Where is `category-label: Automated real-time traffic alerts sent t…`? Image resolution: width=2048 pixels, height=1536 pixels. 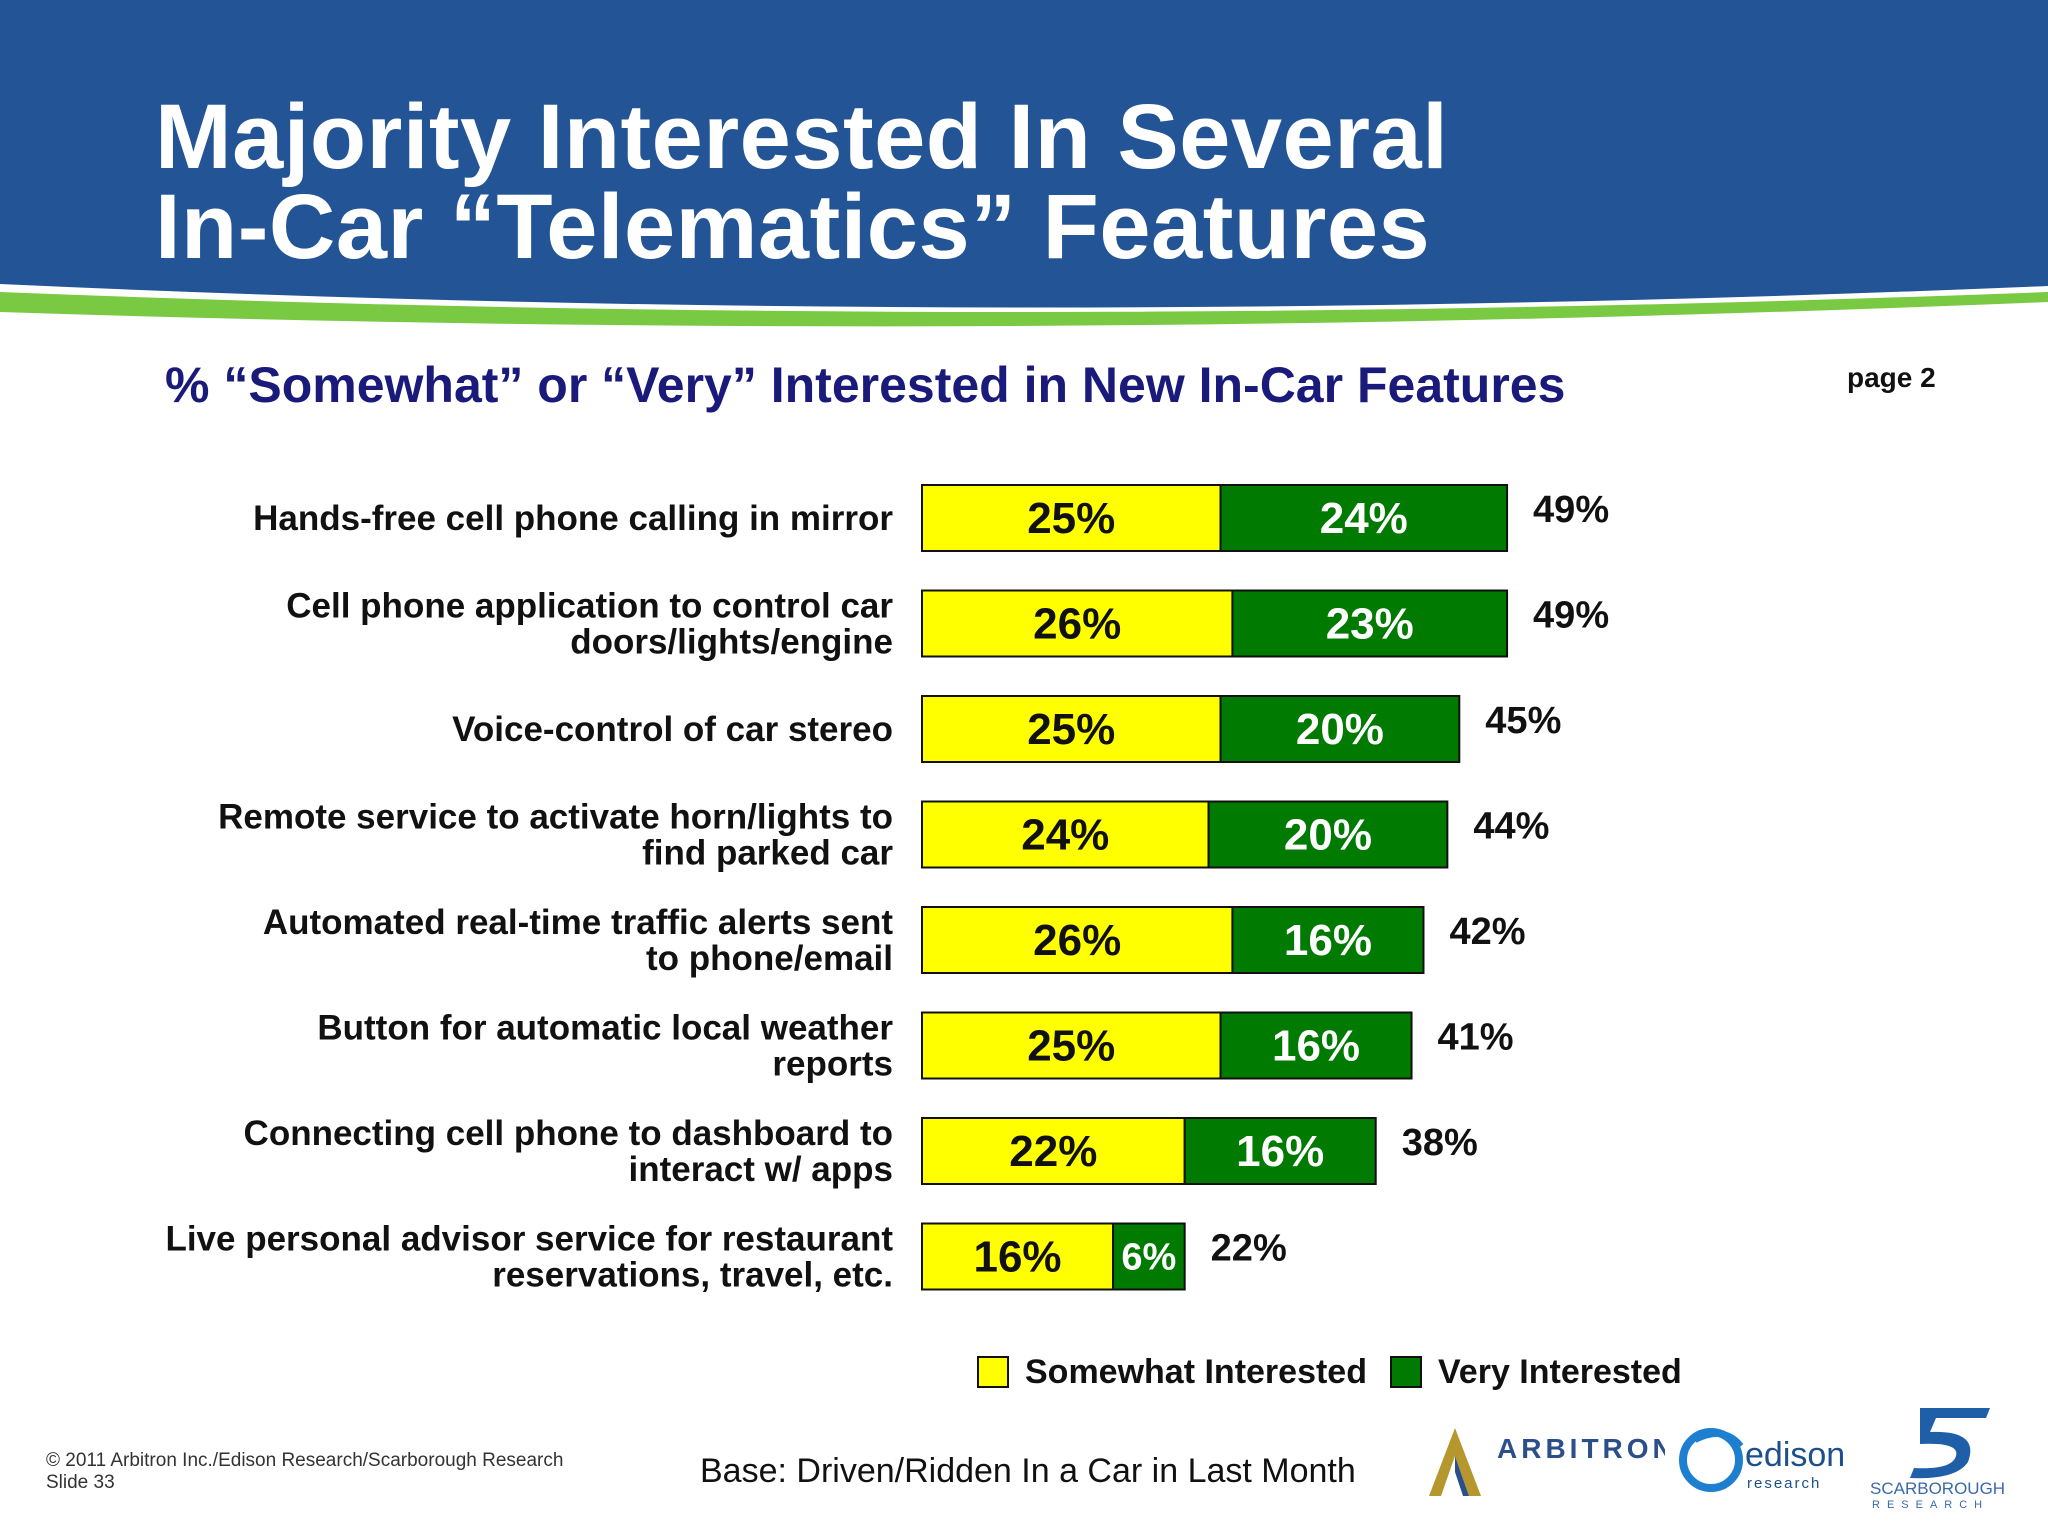 category-label: Automated real-time traffic alerts sent t… is located at coordinates (578, 940).